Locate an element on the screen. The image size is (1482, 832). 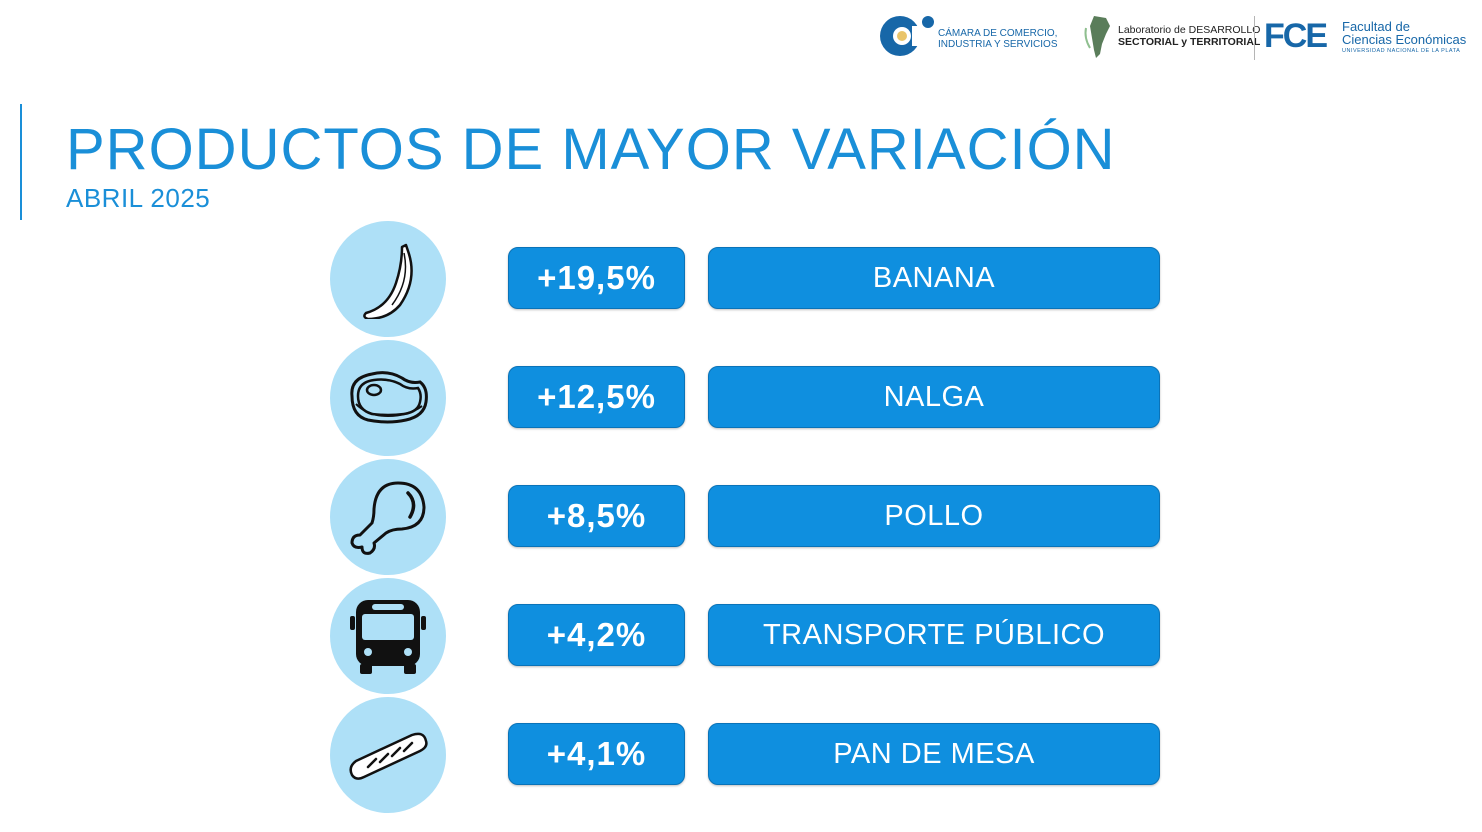
fce-logo-line2: Ciencias Económicas is located at coordinates (1404, 39).